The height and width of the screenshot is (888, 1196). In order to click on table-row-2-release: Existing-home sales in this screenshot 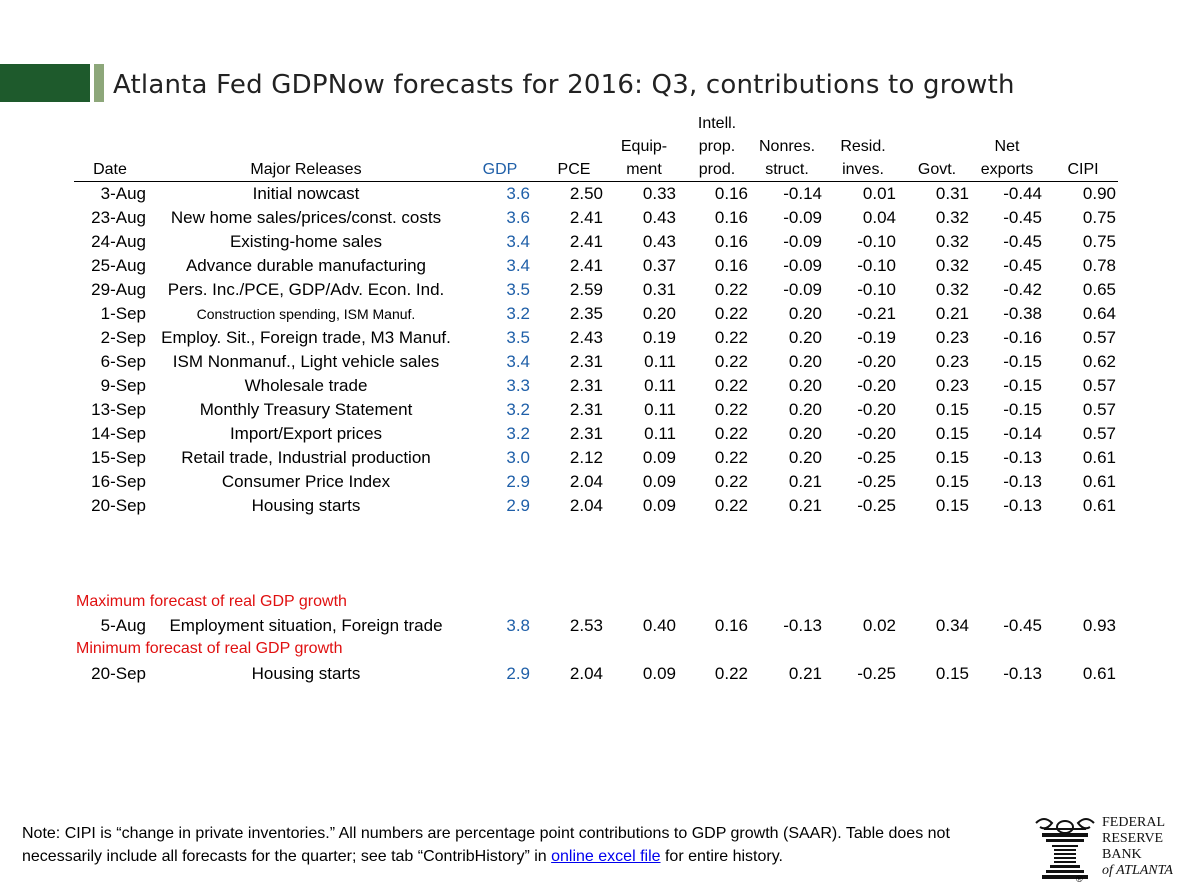, I will do `click(306, 241)`.